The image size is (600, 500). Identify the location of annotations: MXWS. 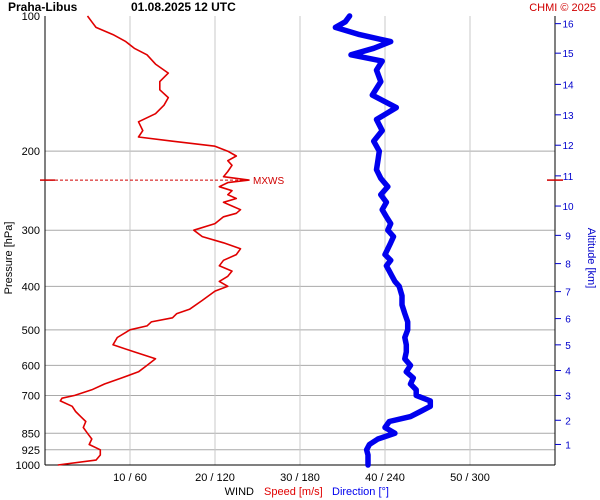
(301, 181).